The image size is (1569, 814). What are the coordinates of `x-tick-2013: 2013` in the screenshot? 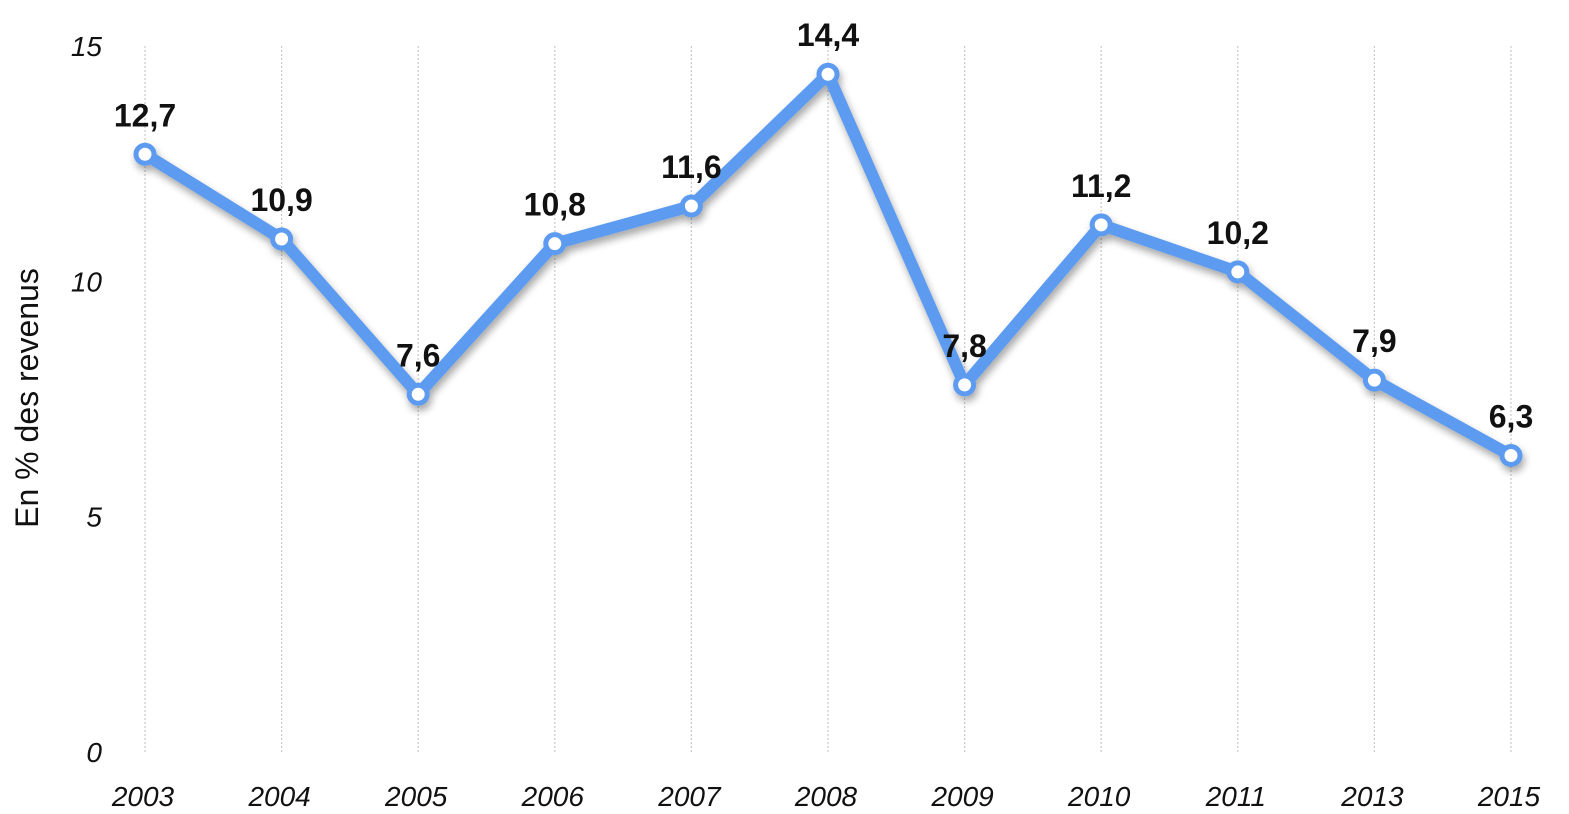 It's located at (1372, 796).